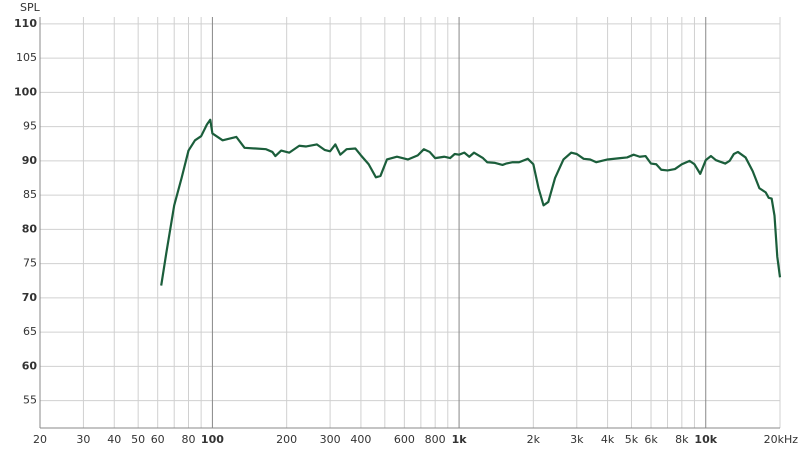 This screenshot has height=453, width=800. I want to click on x-tick-label: 3k, so click(577, 439).